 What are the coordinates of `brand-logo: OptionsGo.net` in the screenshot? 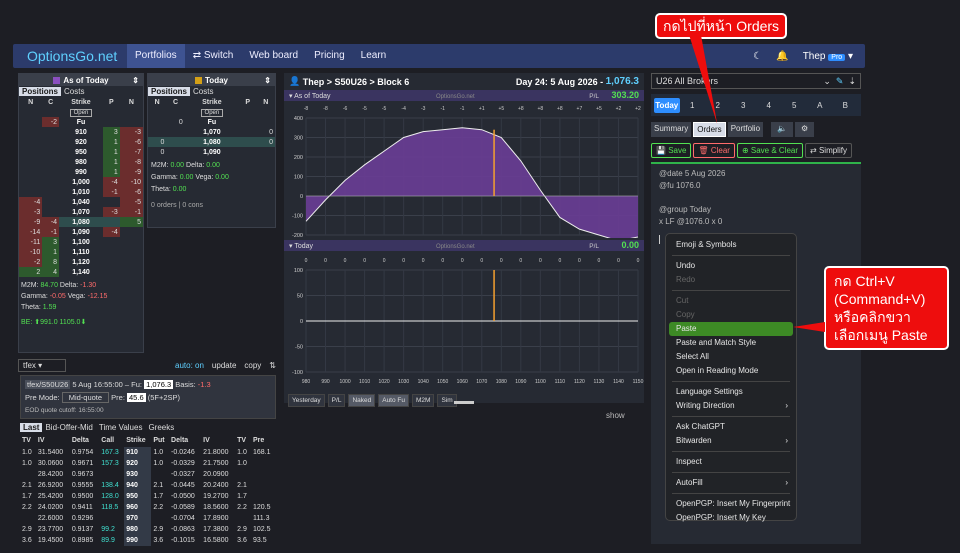 It's located at (72, 56).